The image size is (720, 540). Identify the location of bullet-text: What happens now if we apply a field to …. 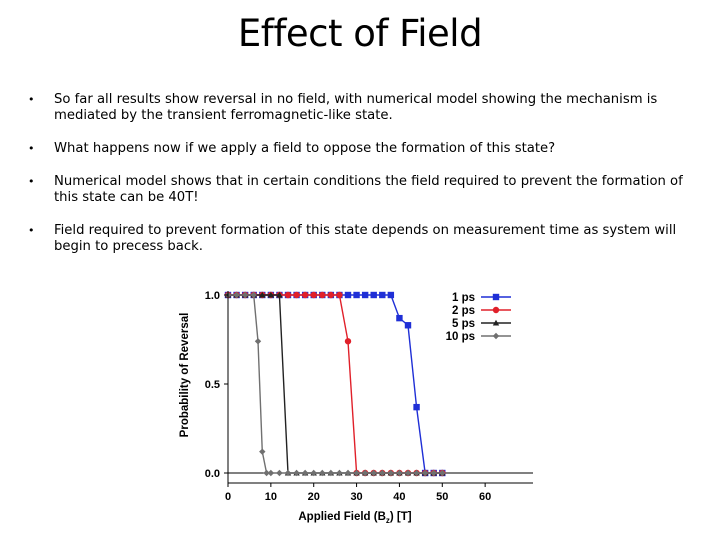
(305, 148).